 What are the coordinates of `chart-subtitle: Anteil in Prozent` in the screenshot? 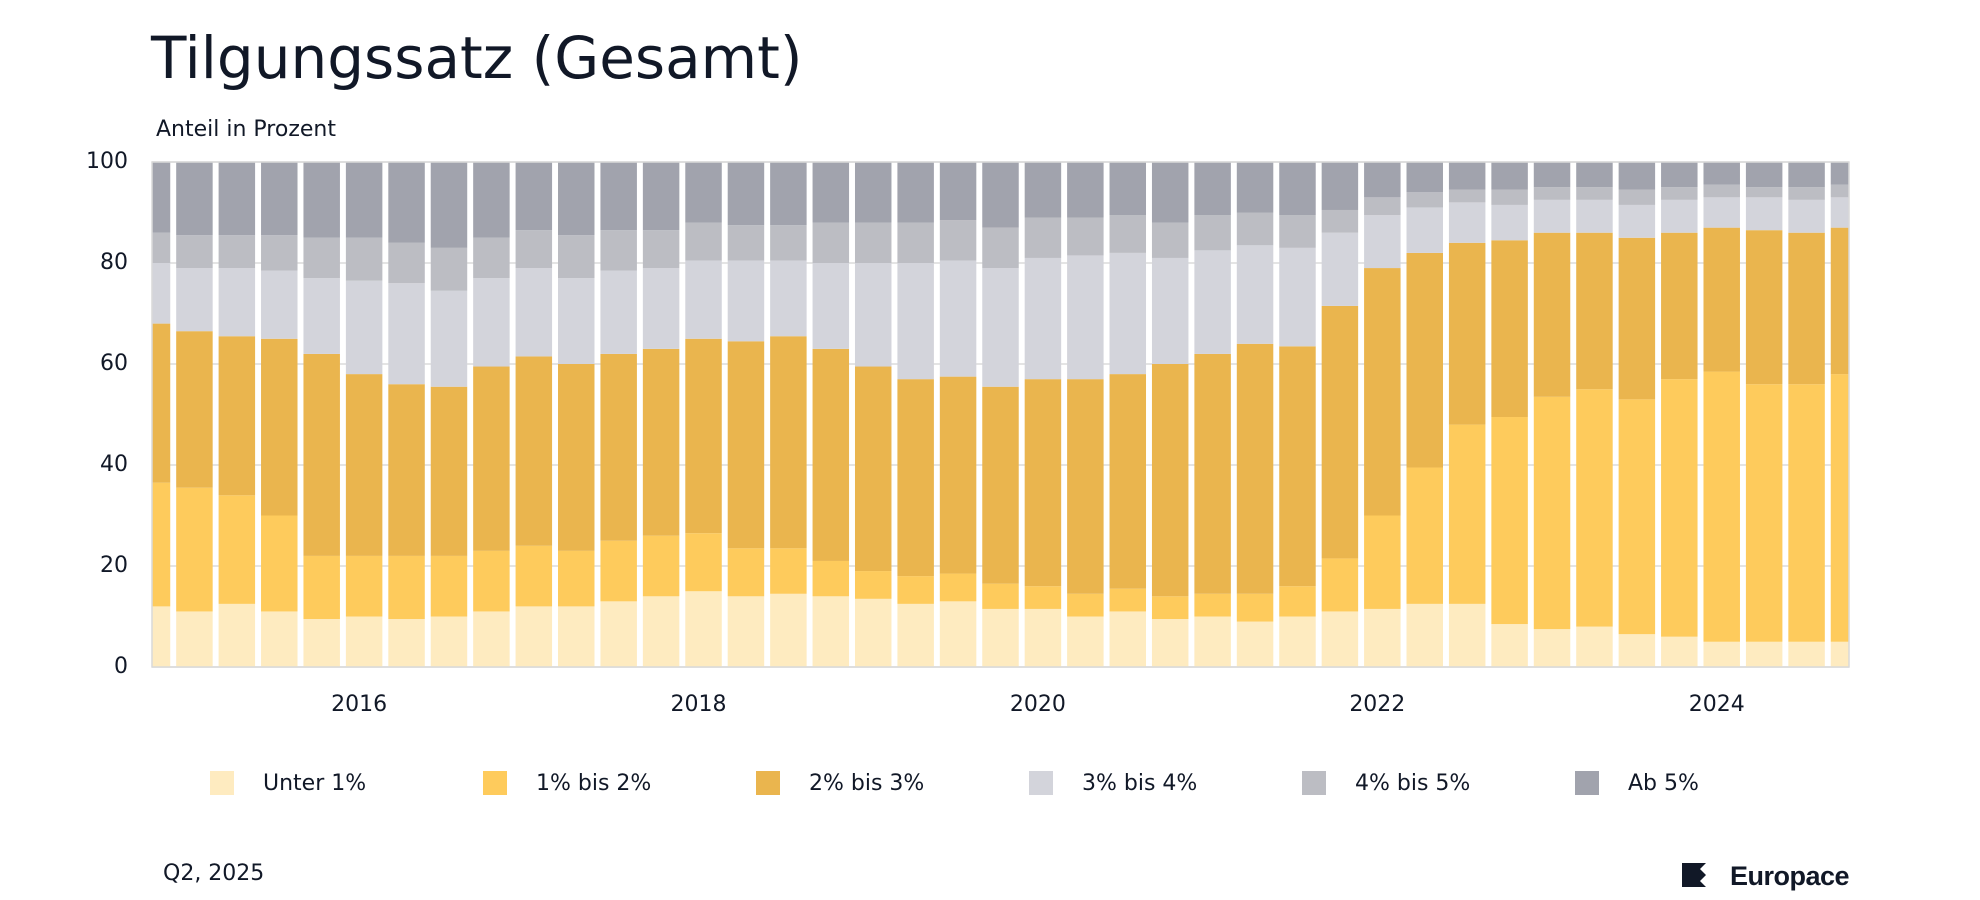 It's located at (246, 129).